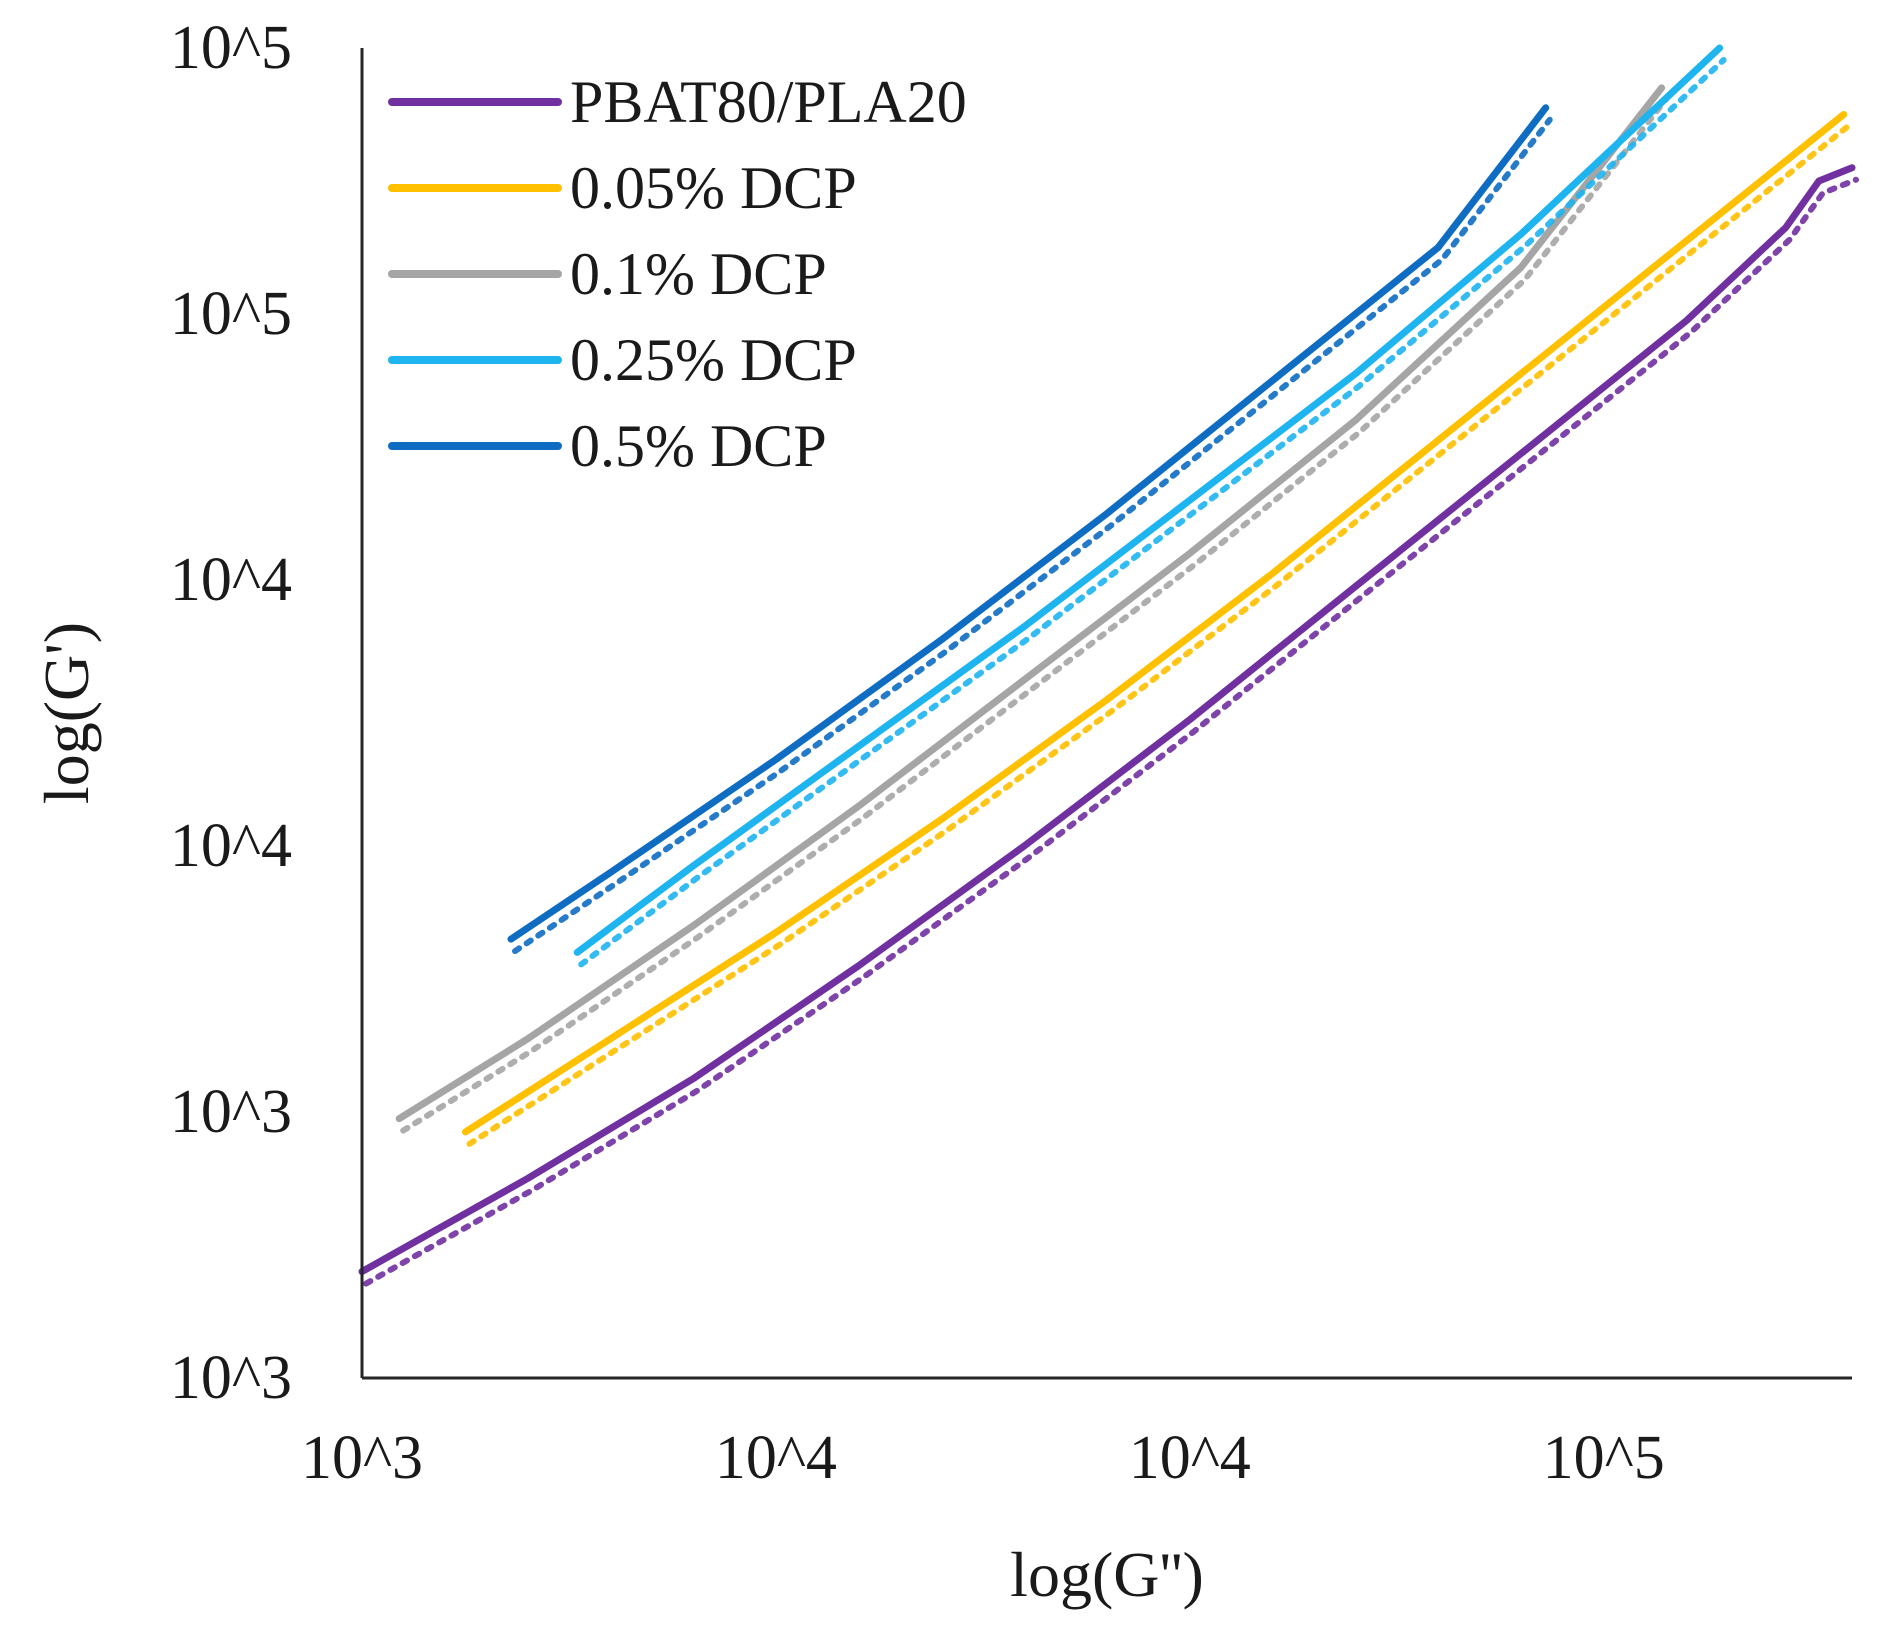  What do you see at coordinates (713, 188) in the screenshot?
I see `legend-label-1: 0.05% DCP` at bounding box center [713, 188].